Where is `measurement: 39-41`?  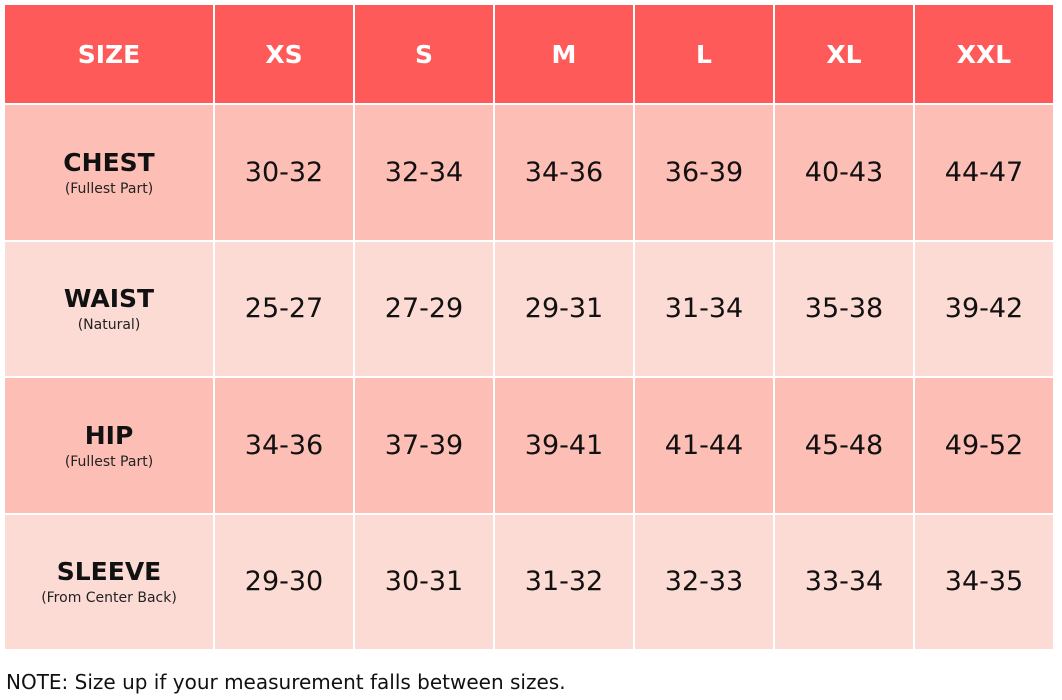
measurement: 39-41 is located at coordinates (564, 445).